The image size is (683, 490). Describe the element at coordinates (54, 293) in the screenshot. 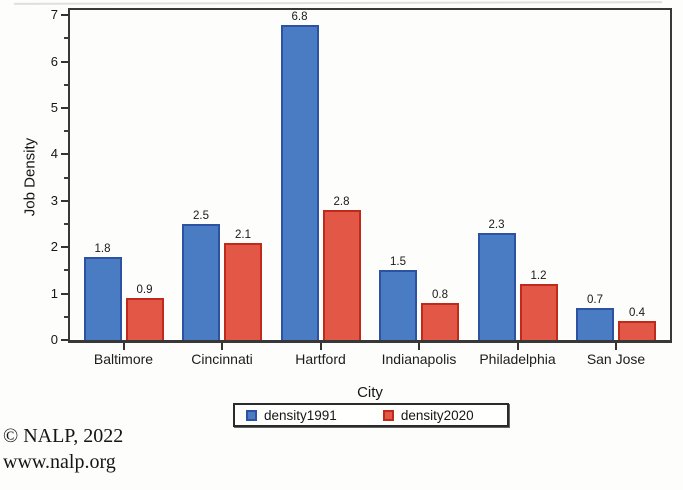

I see `y-axis-tick-label: 1` at that location.